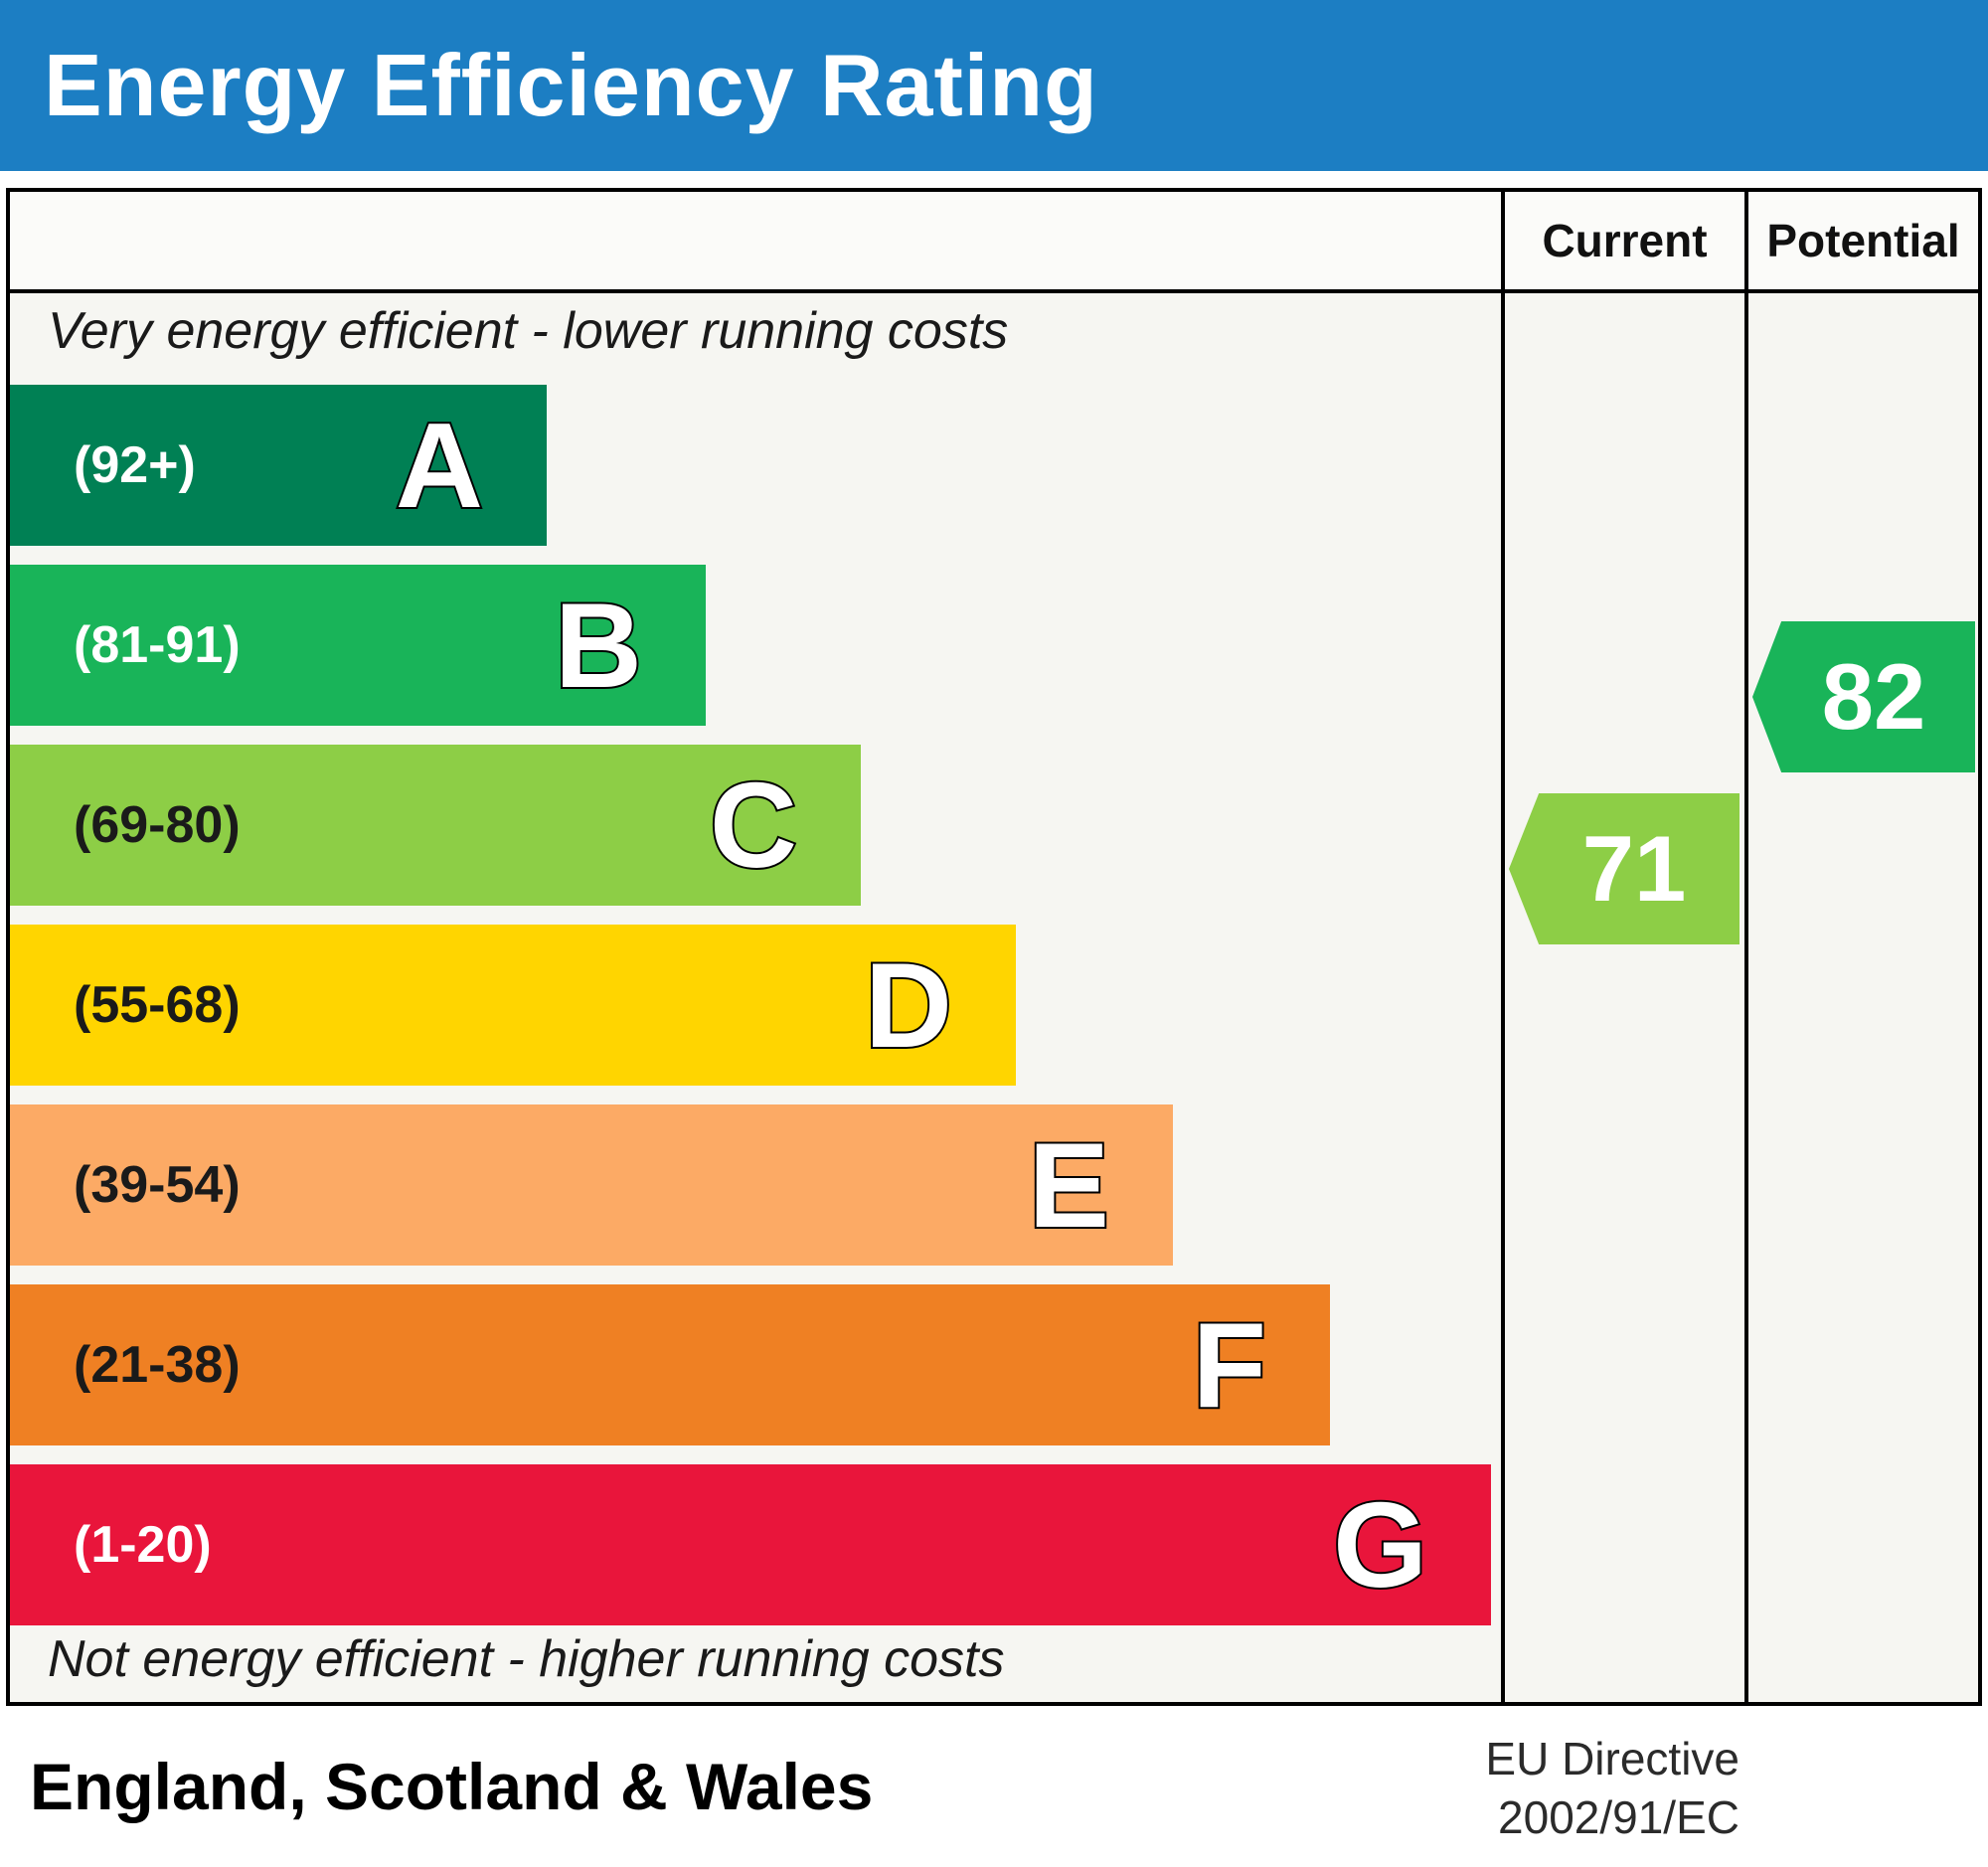 The height and width of the screenshot is (1867, 1988). Describe the element at coordinates (753, 825) in the screenshot. I see `band-letter: C` at that location.